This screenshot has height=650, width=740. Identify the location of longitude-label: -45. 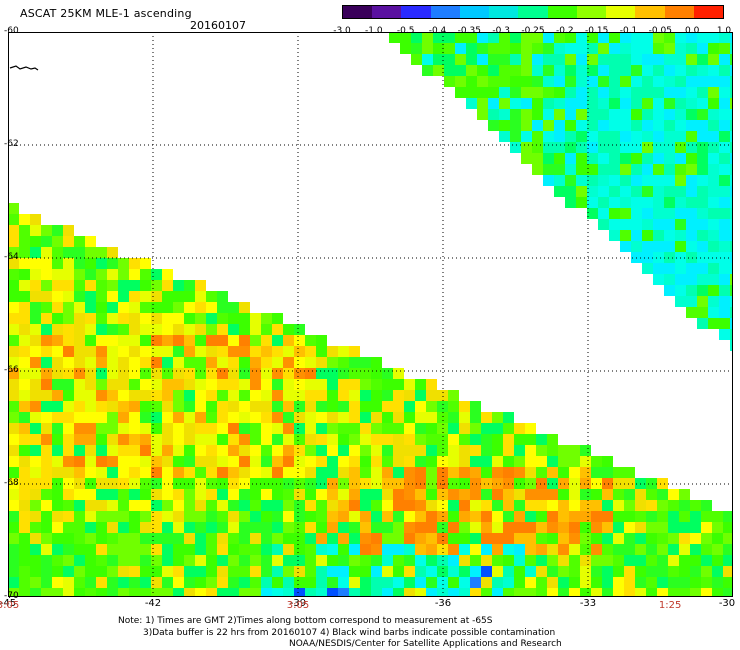
(8, 603).